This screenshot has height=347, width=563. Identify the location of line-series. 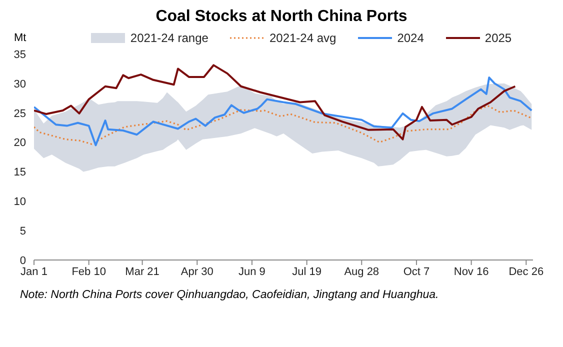
(283, 124).